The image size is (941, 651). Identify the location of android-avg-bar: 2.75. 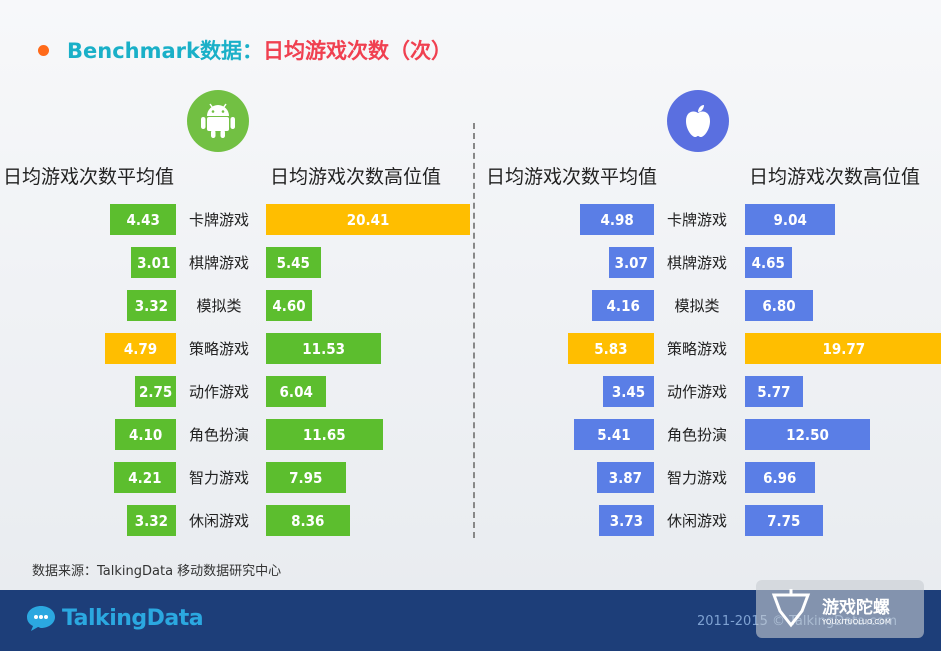
(155, 391).